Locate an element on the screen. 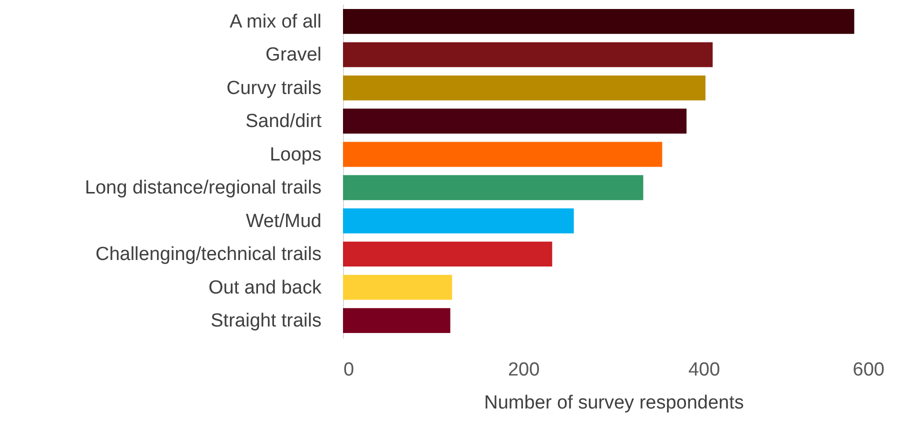 The image size is (907, 434). x-axis-title: Number of survey respondents is located at coordinates (614, 403).